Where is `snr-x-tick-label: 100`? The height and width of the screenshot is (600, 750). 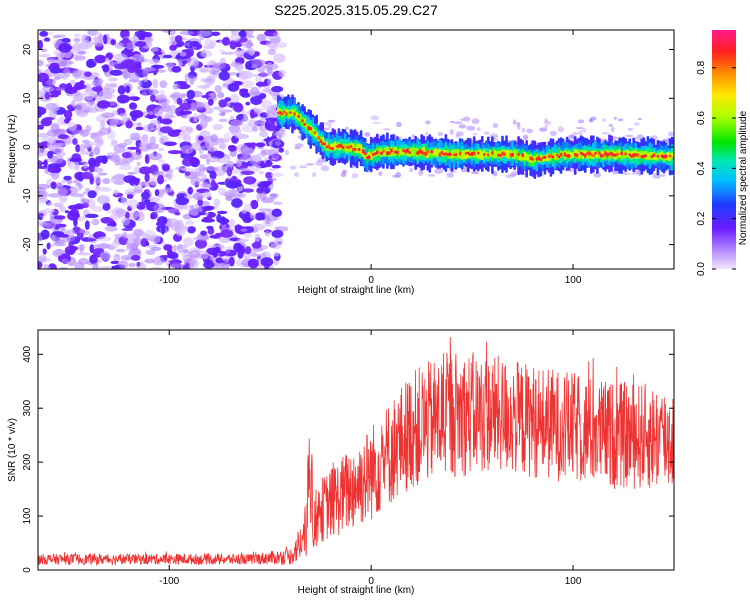
snr-x-tick-label: 100 is located at coordinates (573, 581).